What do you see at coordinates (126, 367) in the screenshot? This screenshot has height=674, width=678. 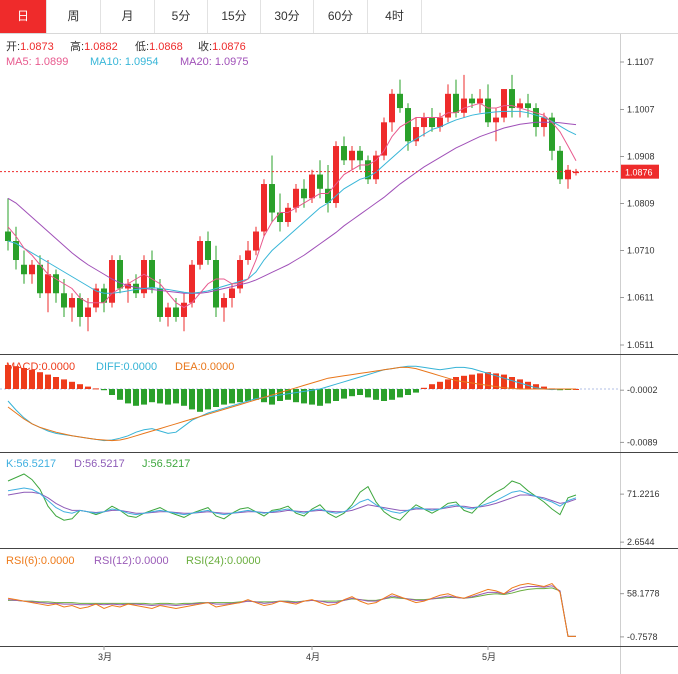 I see `diff-label: DIFF:0.0000` at bounding box center [126, 367].